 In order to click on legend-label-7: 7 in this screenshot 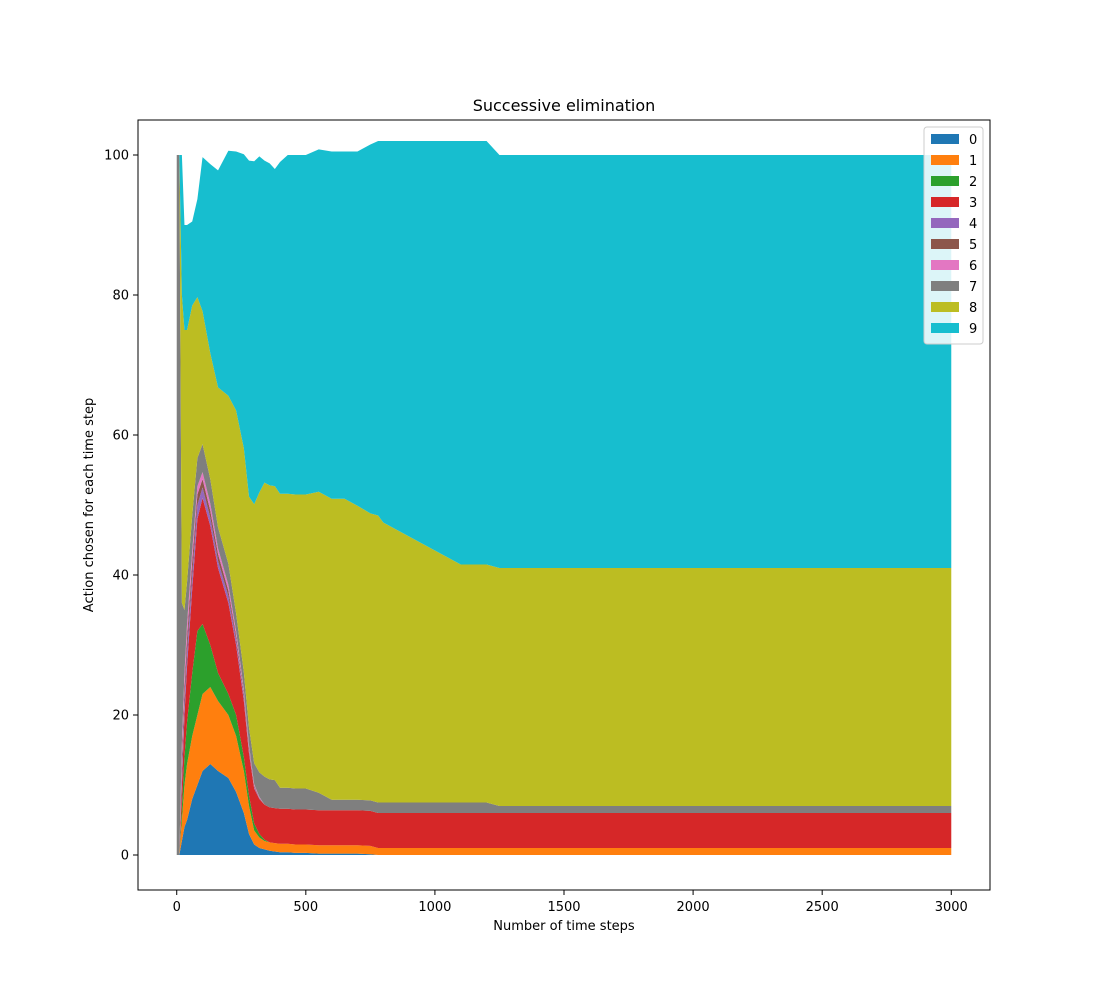, I will do `click(973, 287)`.